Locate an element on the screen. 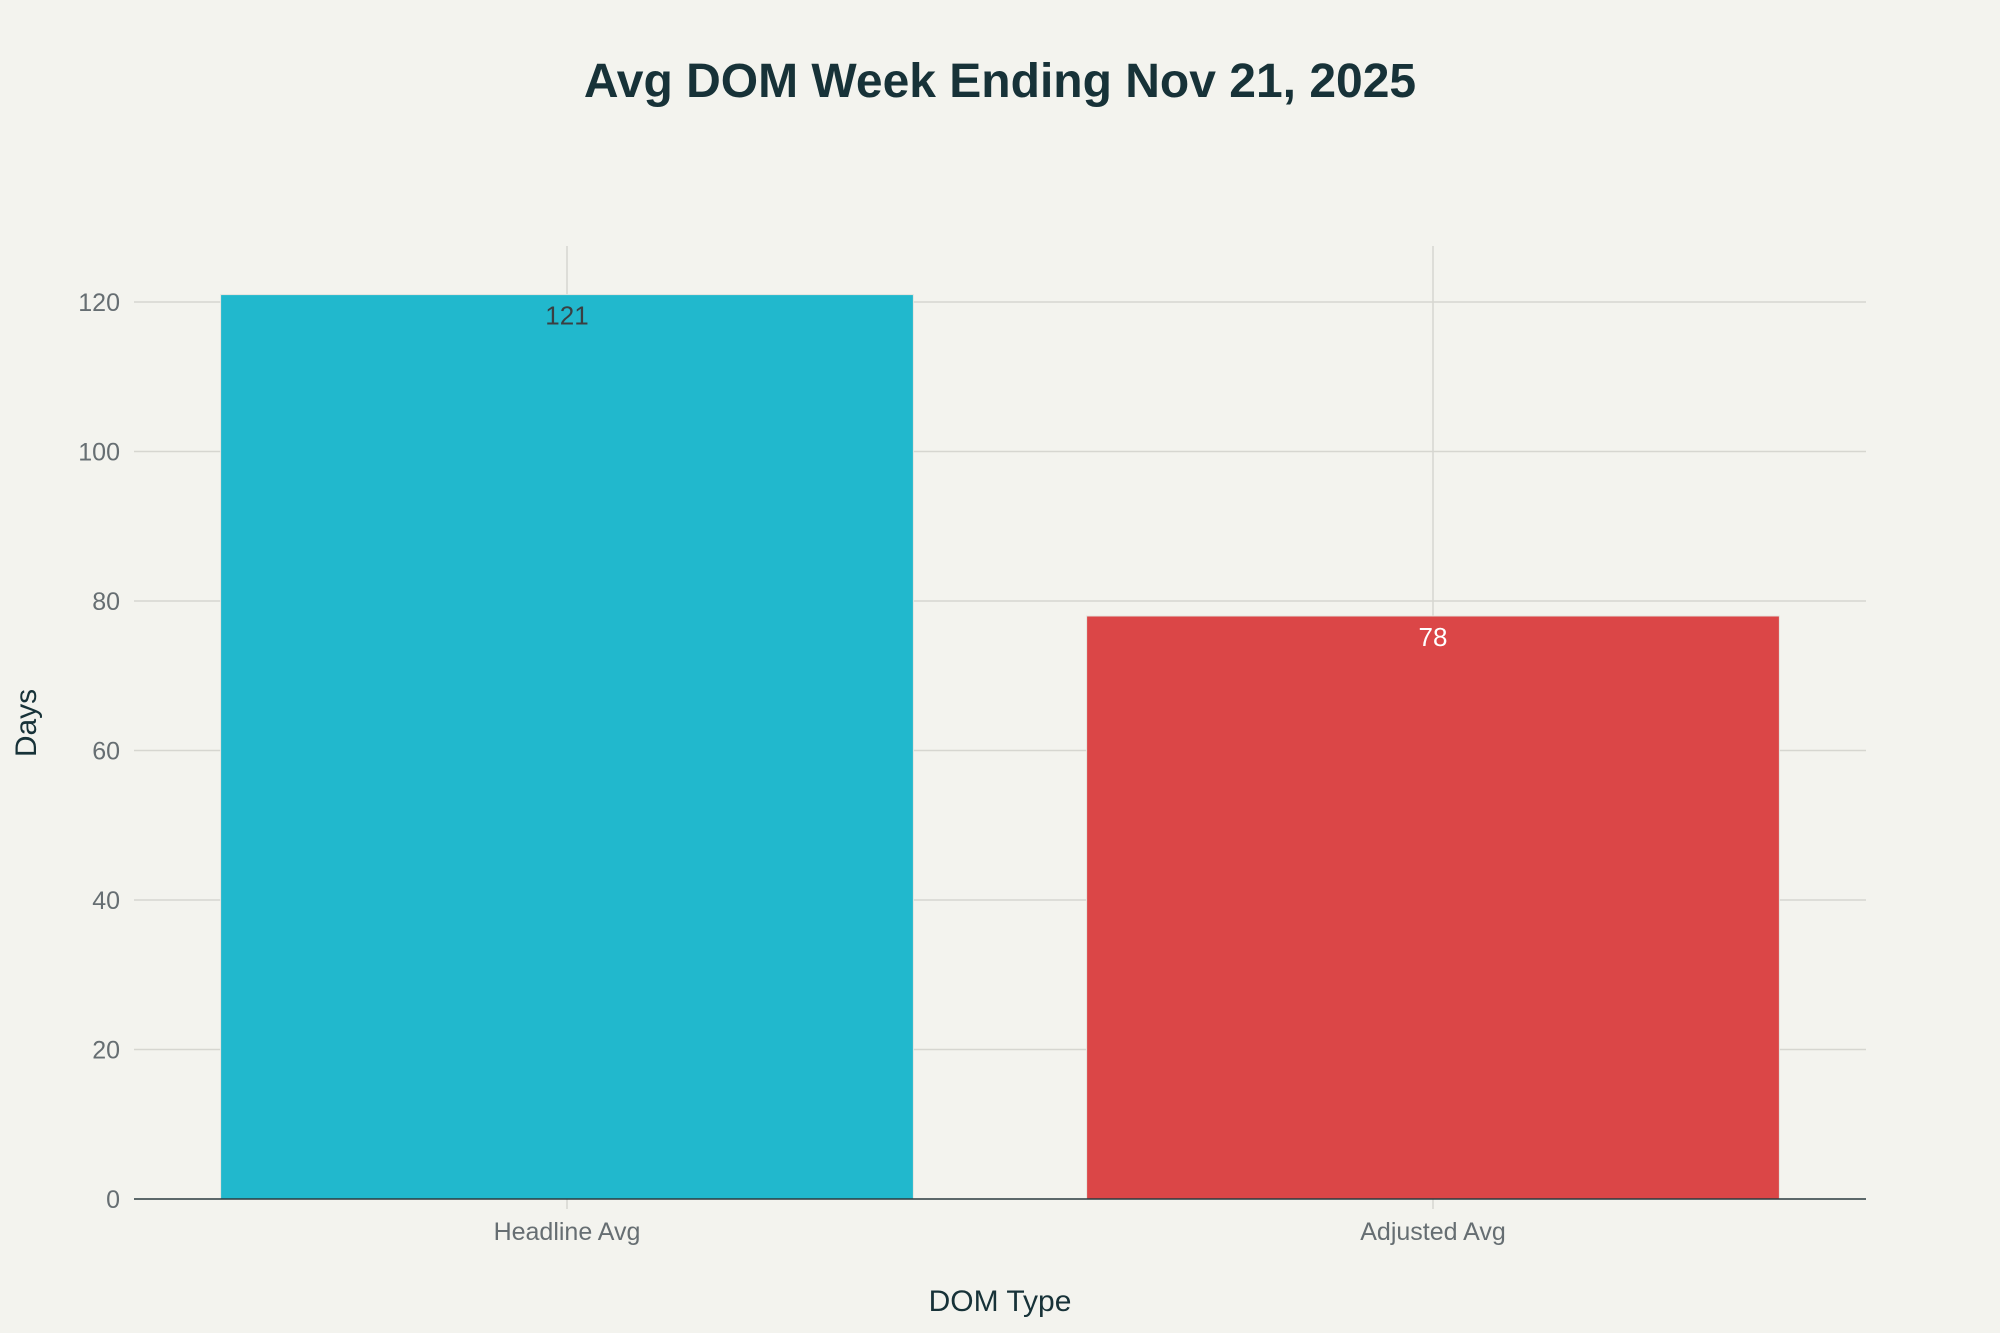 The height and width of the screenshot is (1333, 2000). y-axis-title: Days is located at coordinates (26, 723).